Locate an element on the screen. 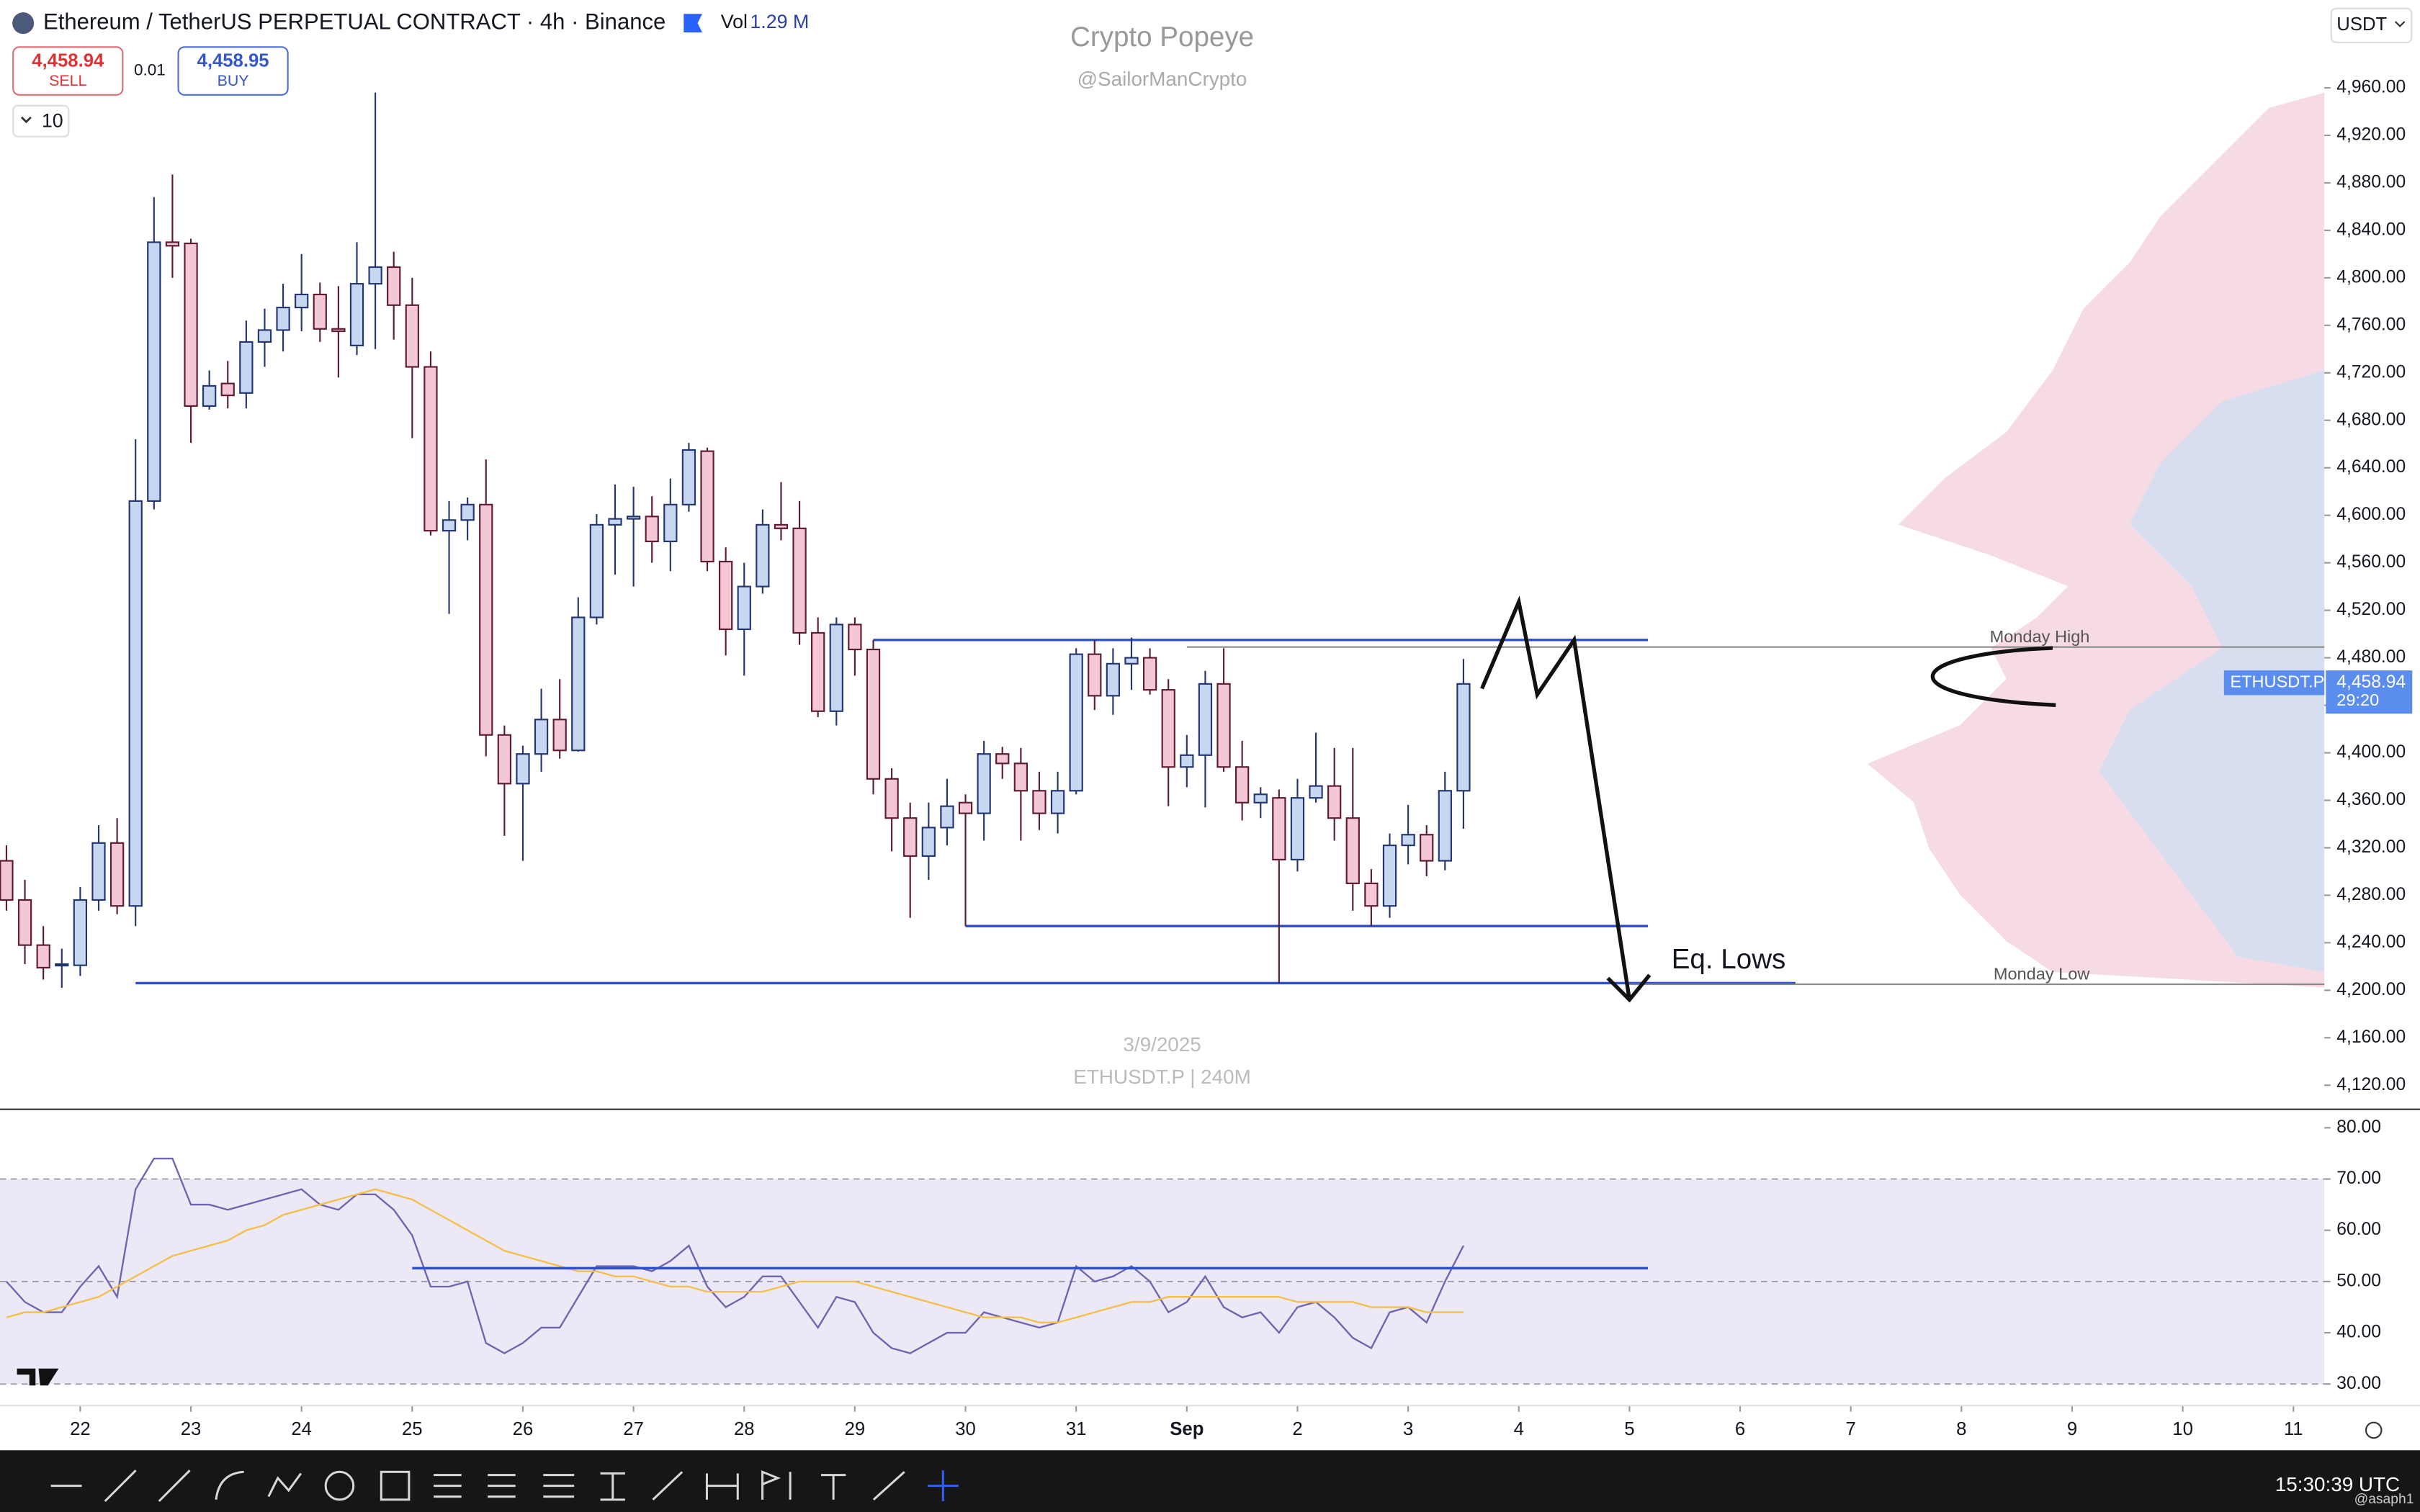  tool-fib is located at coordinates (448, 1486).